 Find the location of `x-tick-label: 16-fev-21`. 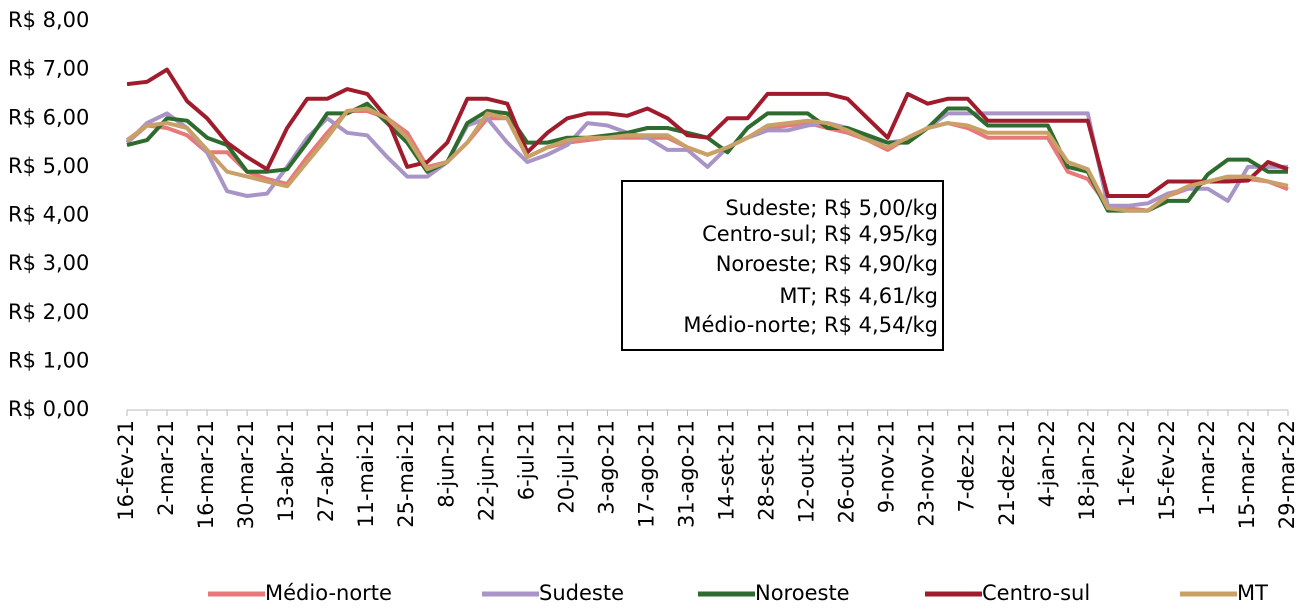

x-tick-label: 16-fev-21 is located at coordinates (126, 470).